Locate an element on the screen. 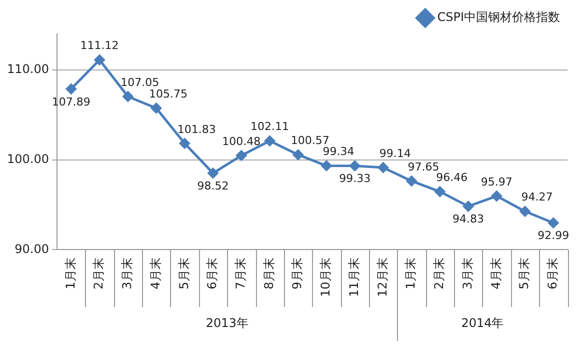  data-label: 92.99 is located at coordinates (554, 235).